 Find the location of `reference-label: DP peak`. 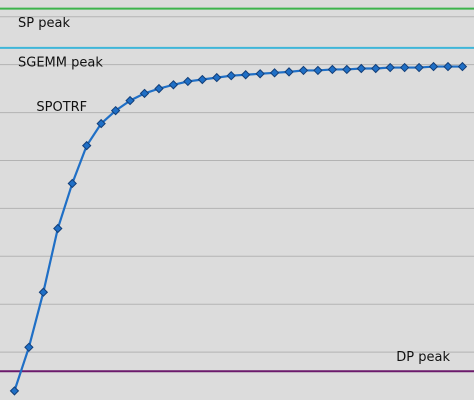

reference-label: DP peak is located at coordinates (423, 357).